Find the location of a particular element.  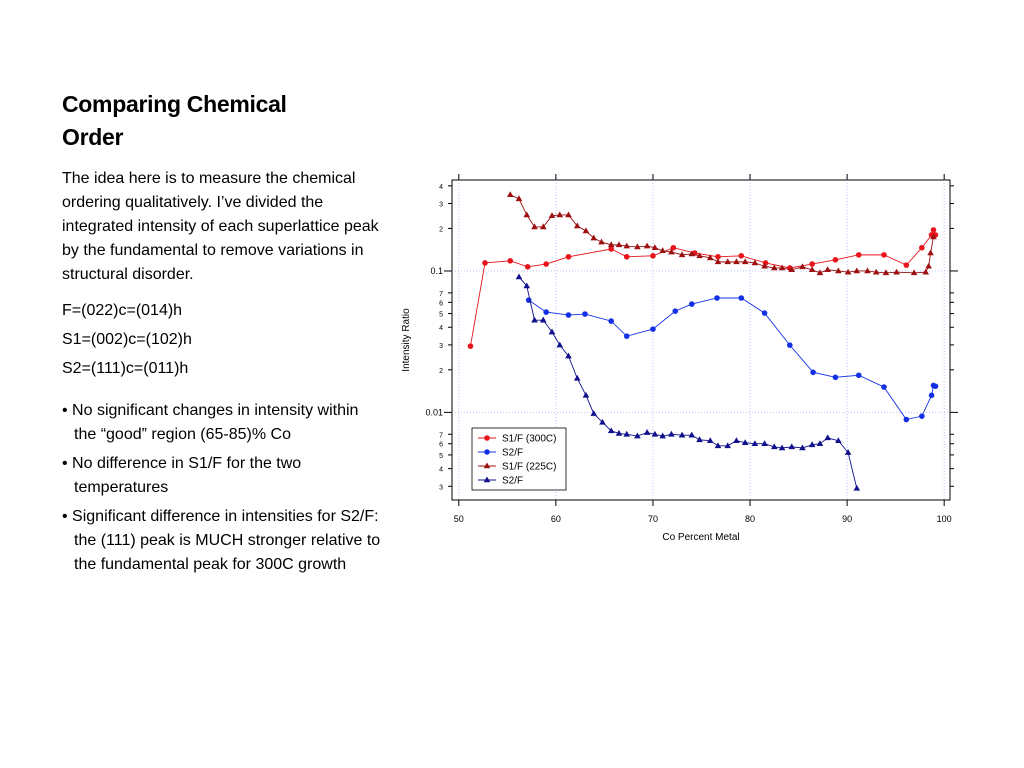

y-tick-label: 2 is located at coordinates (441, 229).